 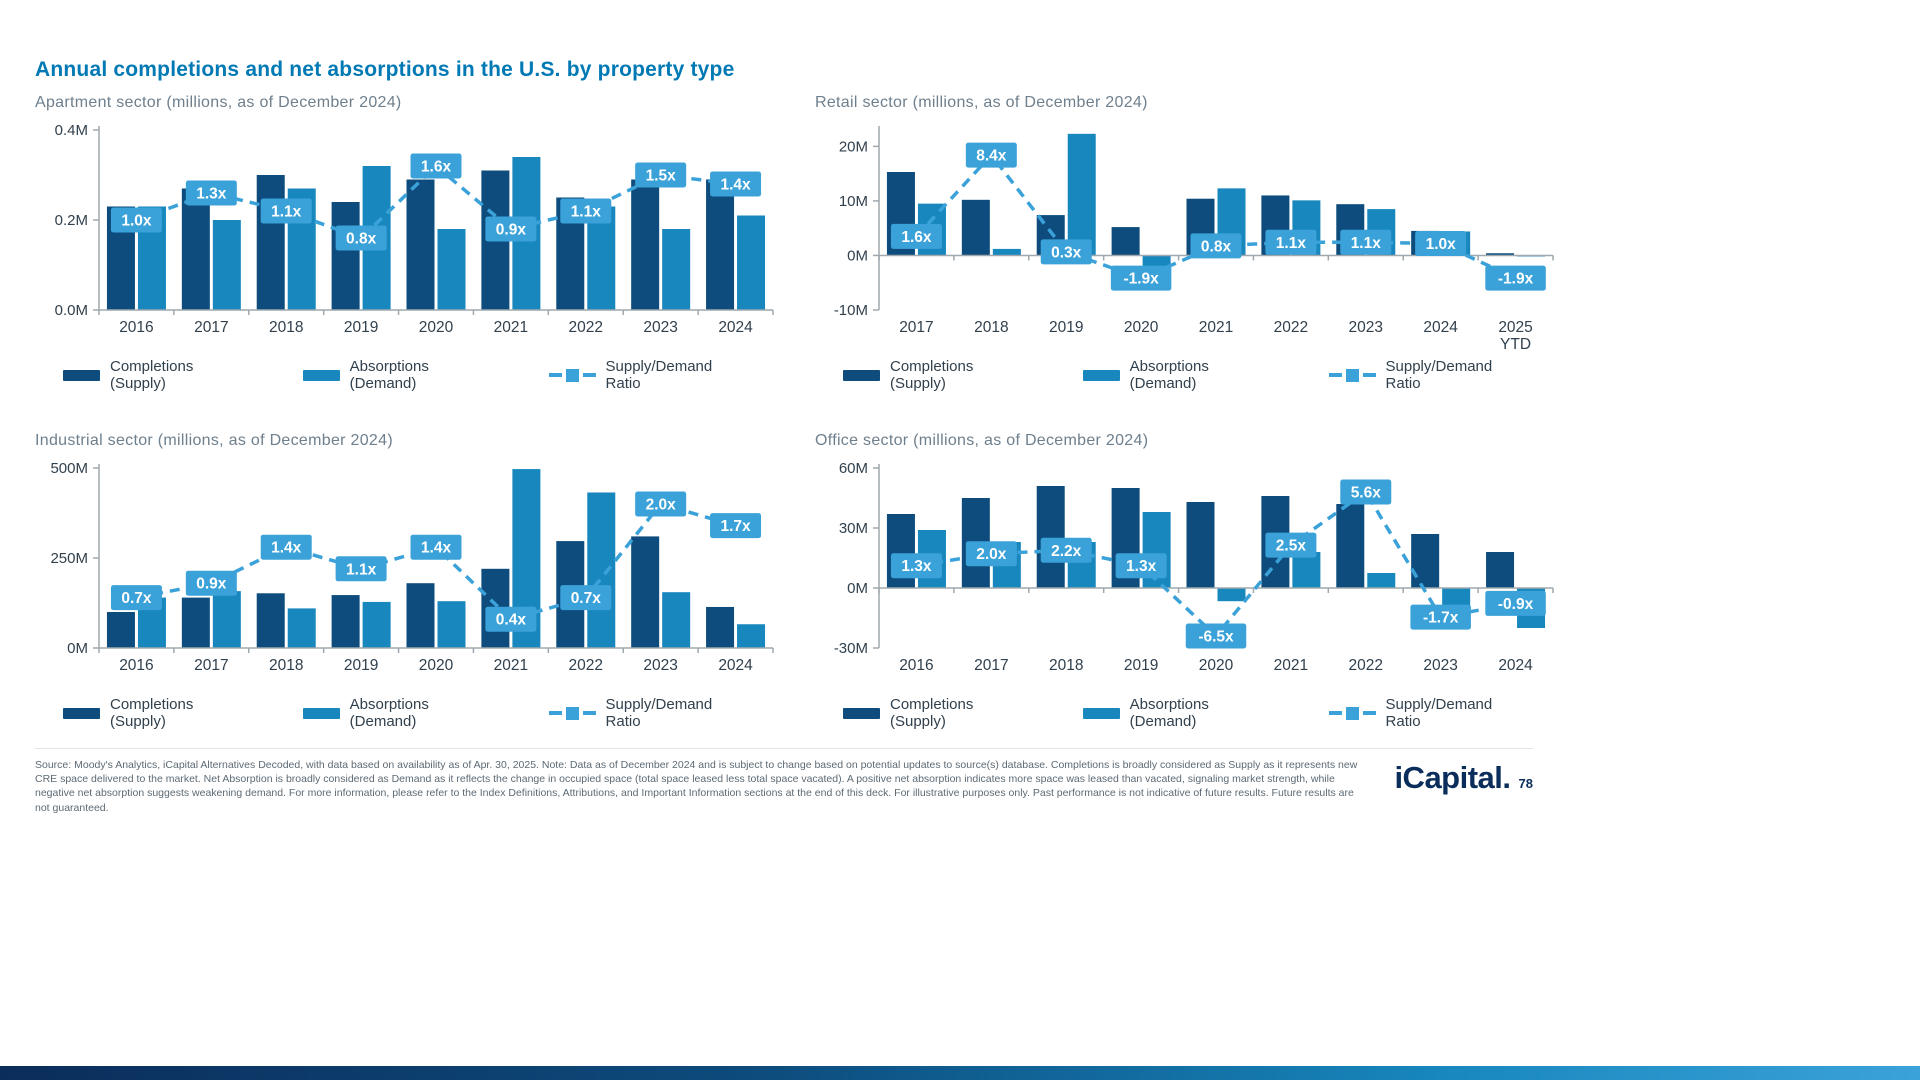 What do you see at coordinates (586, 327) in the screenshot?
I see `x-category-label: 2022` at bounding box center [586, 327].